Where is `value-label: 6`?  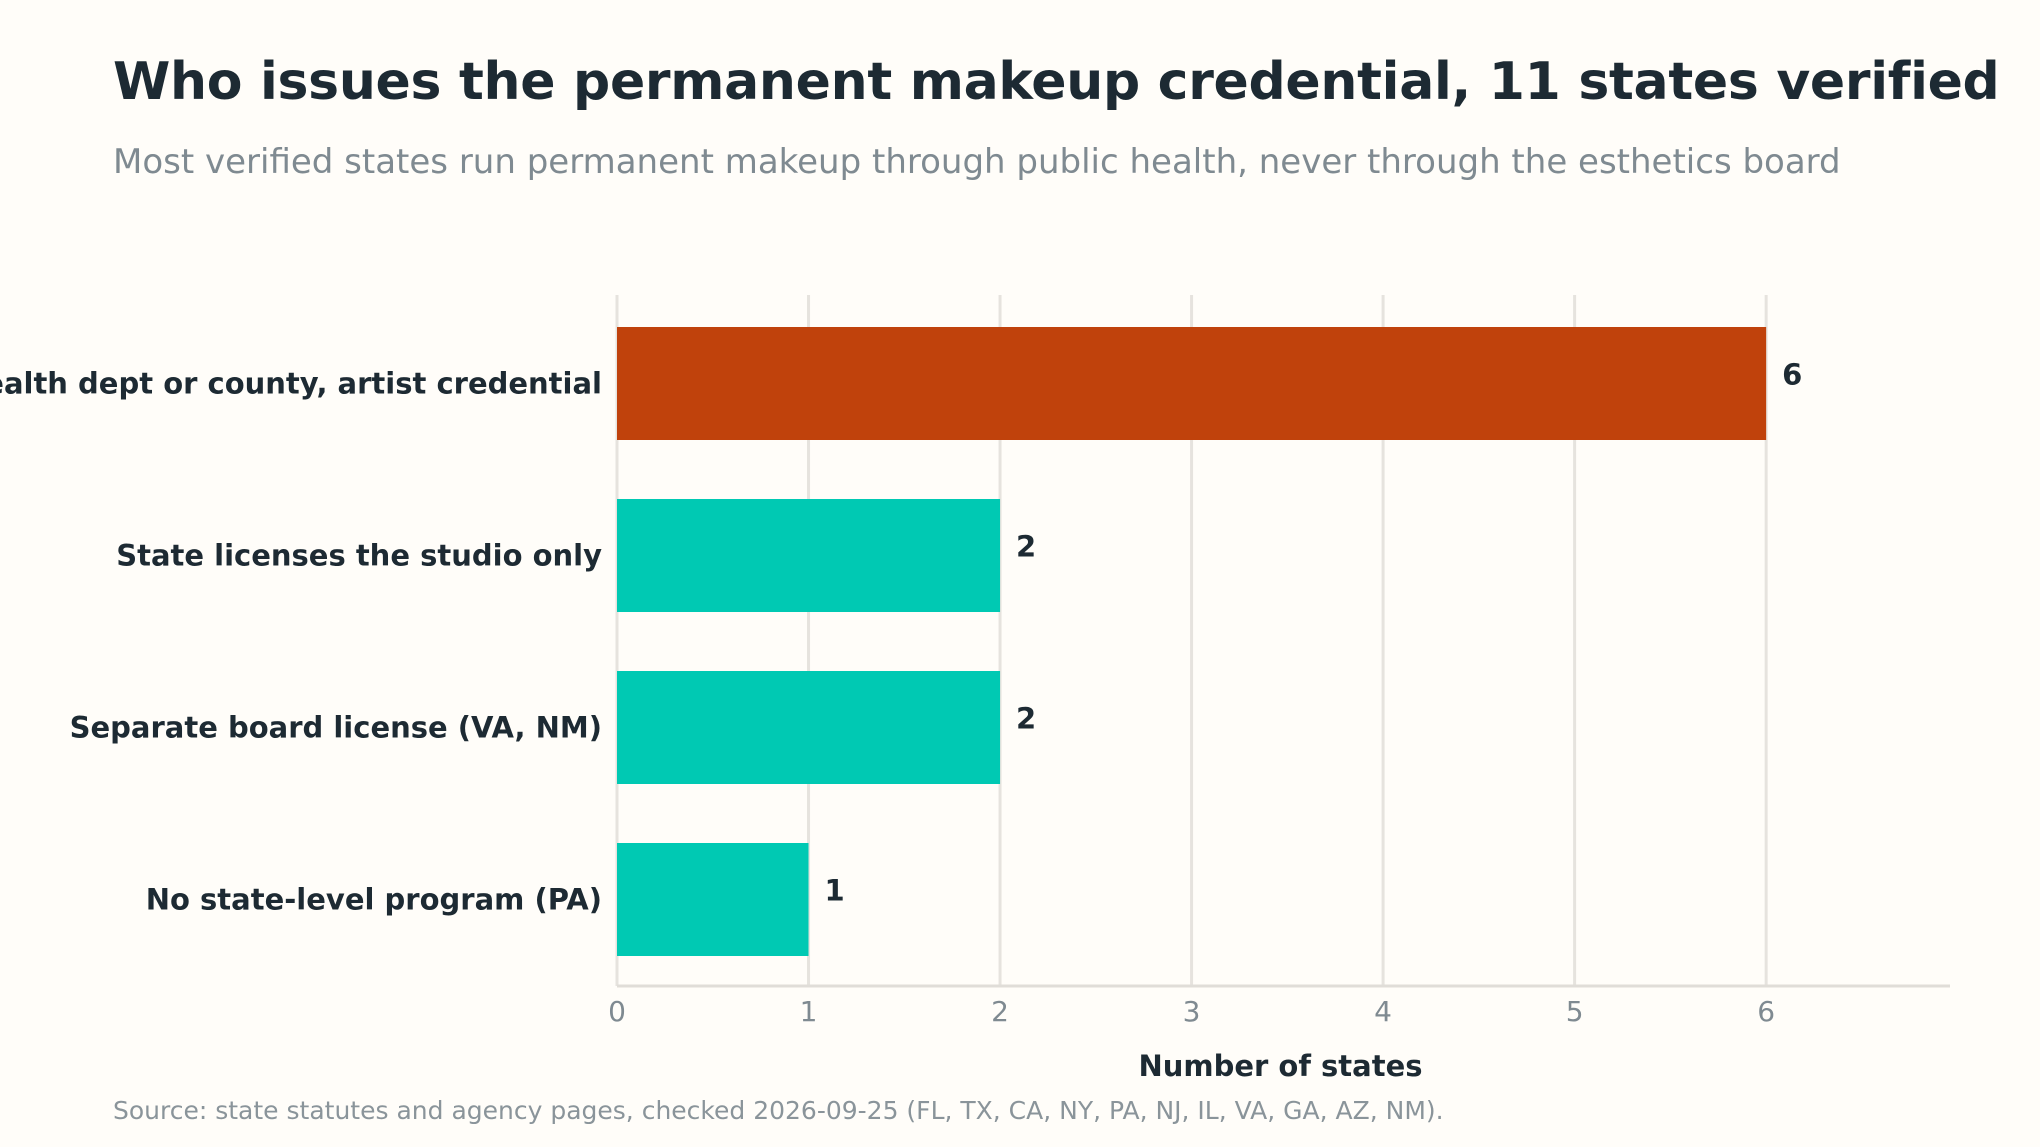 value-label: 6 is located at coordinates (1792, 375).